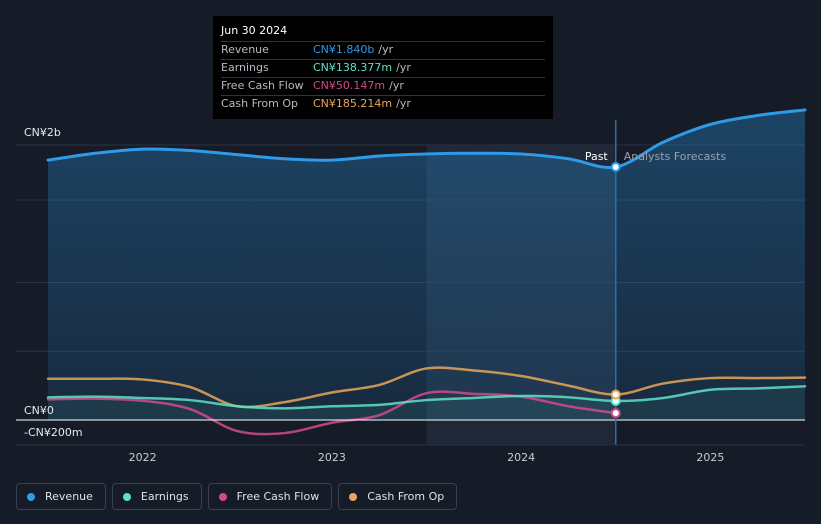 This screenshot has width=821, height=524. Describe the element at coordinates (597, 156) in the screenshot. I see `past-label: Past` at that location.